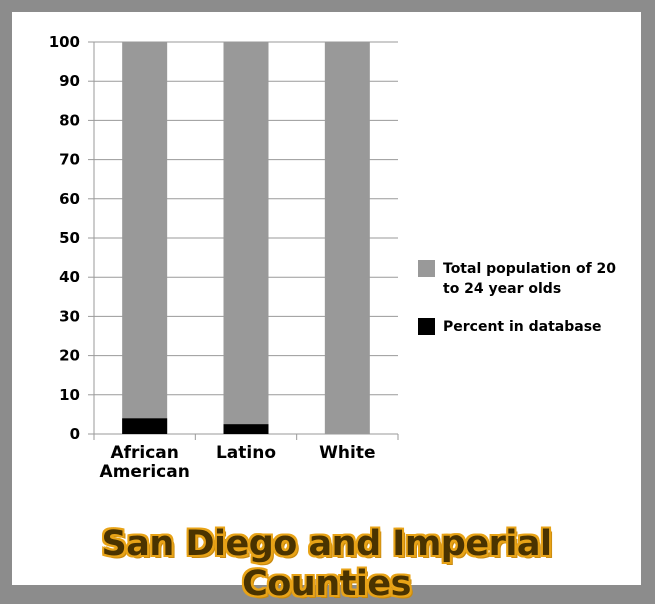 Image resolution: width=655 pixels, height=604 pixels. Describe the element at coordinates (144, 453) in the screenshot. I see `x-category-label-line: African` at that location.